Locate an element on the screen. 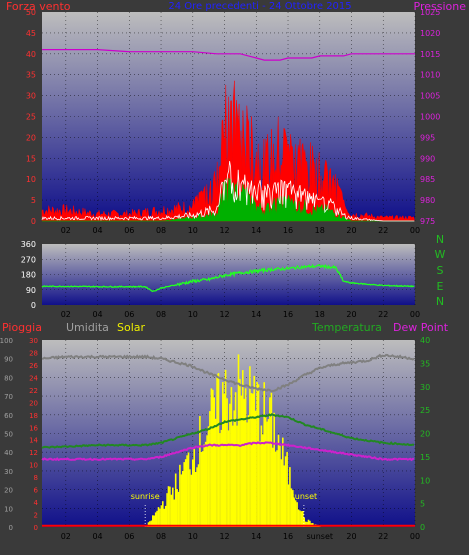 The image size is (469, 555). humidity-tick-label: 20 is located at coordinates (8, 491).